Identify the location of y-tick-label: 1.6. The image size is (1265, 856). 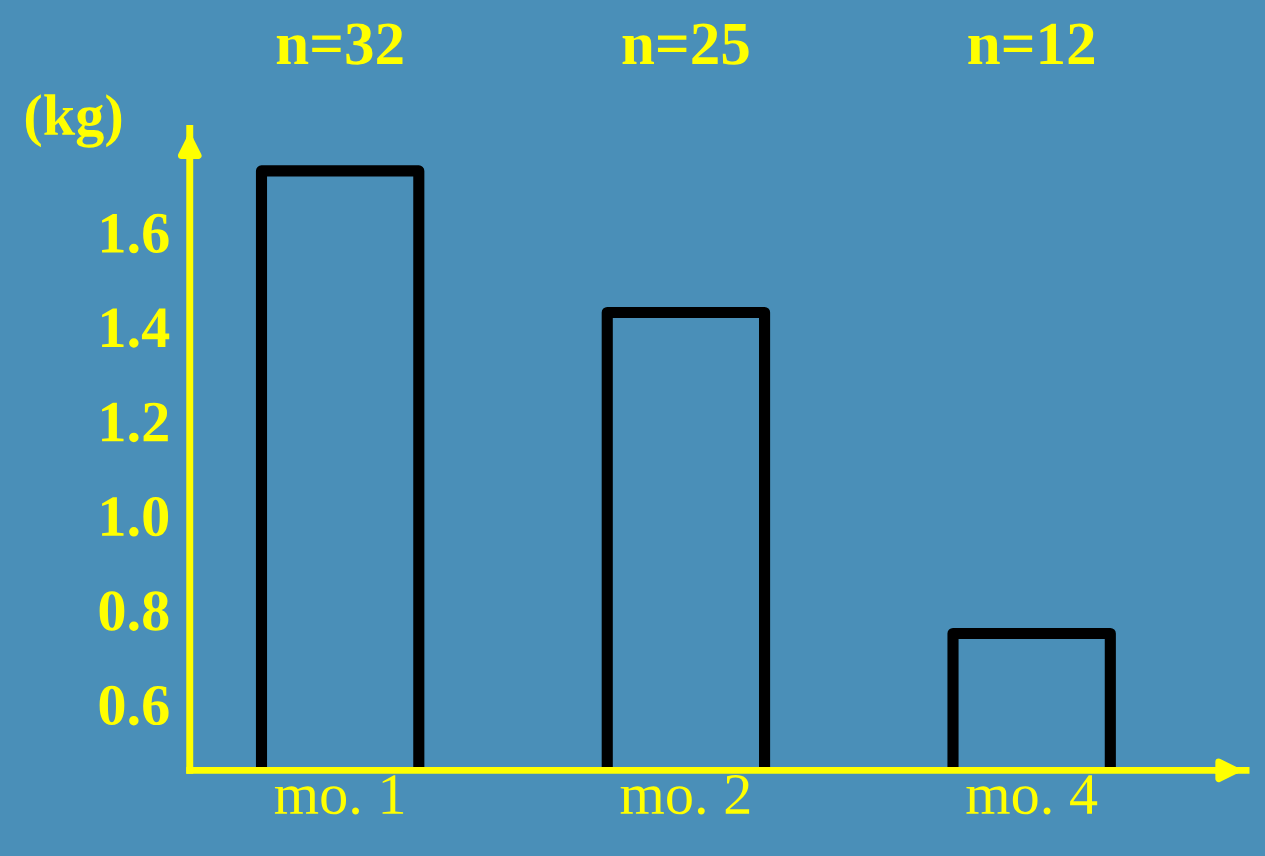
(135, 233).